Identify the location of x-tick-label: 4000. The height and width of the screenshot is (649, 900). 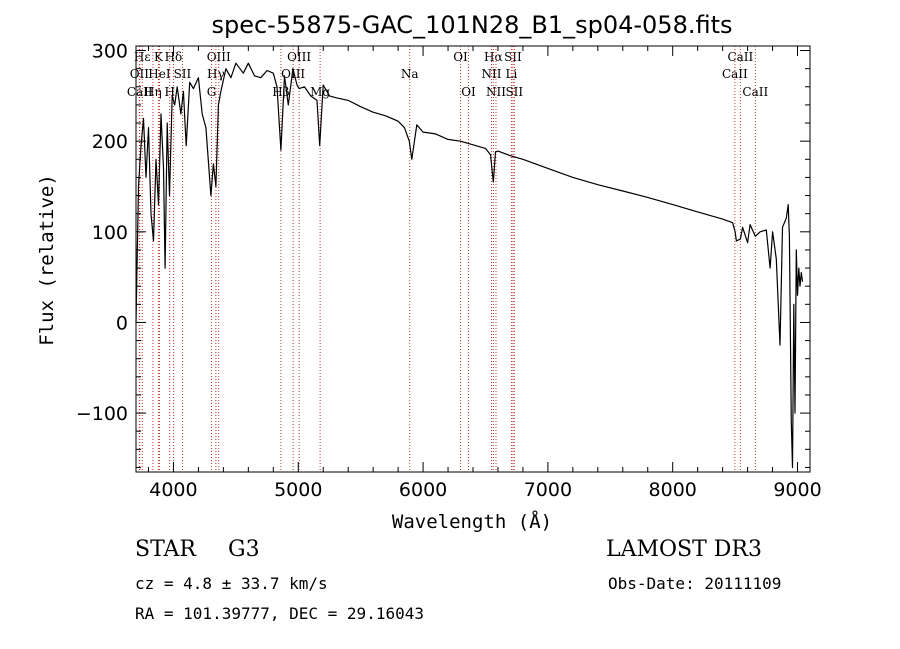
(173, 490).